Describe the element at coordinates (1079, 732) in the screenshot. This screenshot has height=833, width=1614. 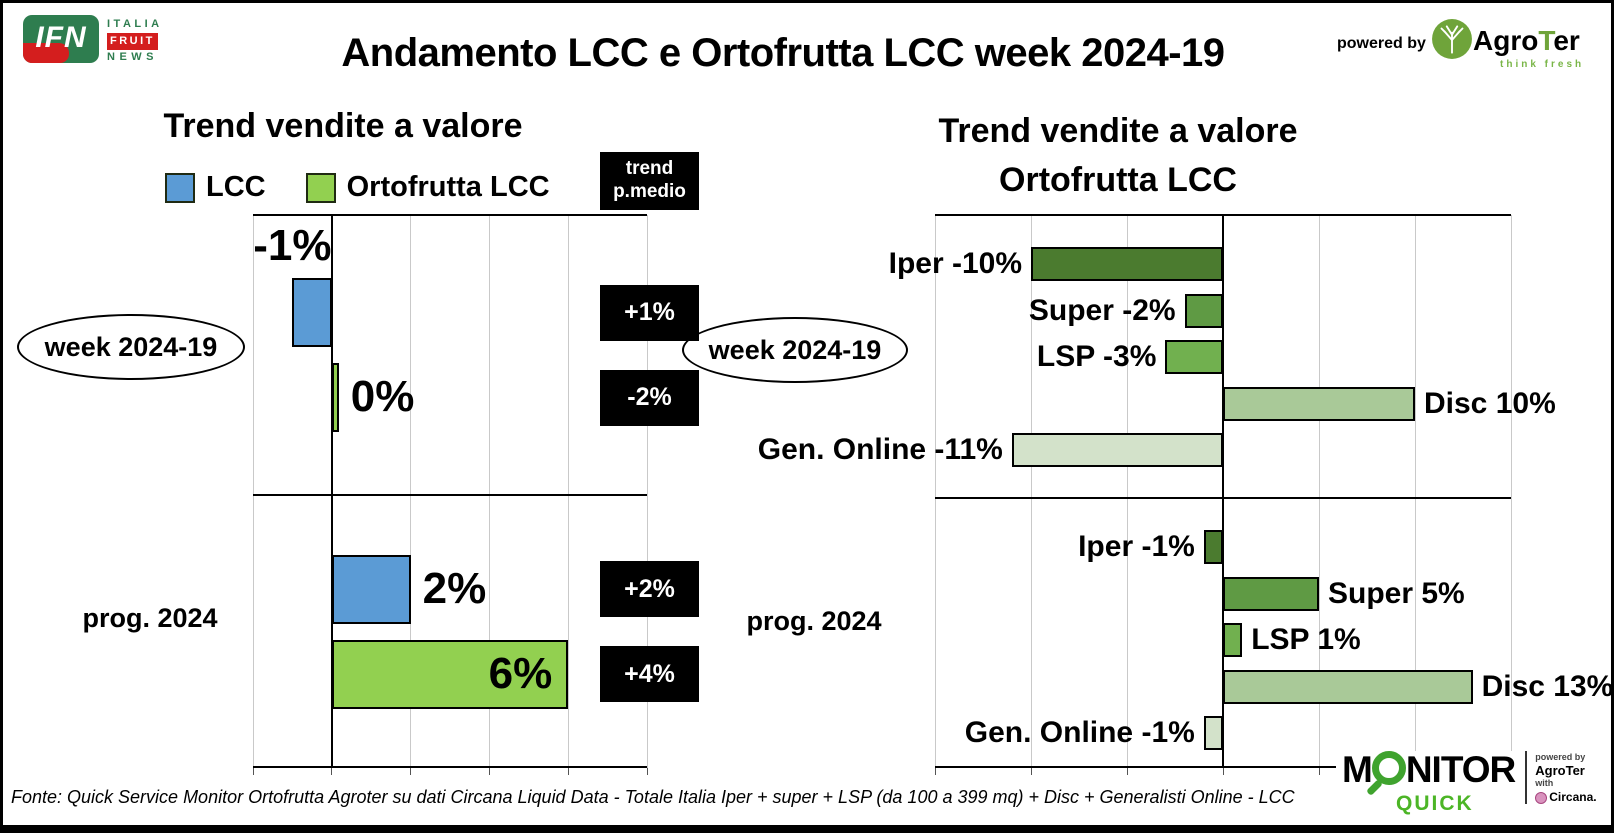
I see `bar-category-label: Gen. Online -1%` at that location.